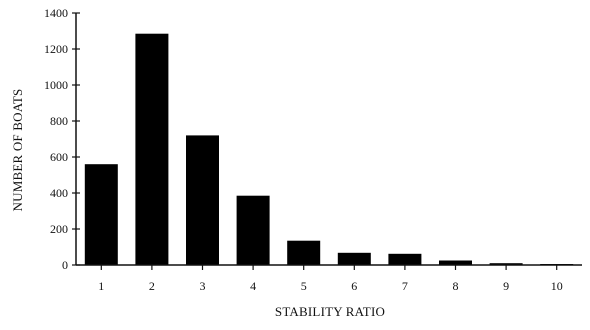 This screenshot has width=590, height=330. I want to click on x-tick-label-3: 3, so click(203, 286).